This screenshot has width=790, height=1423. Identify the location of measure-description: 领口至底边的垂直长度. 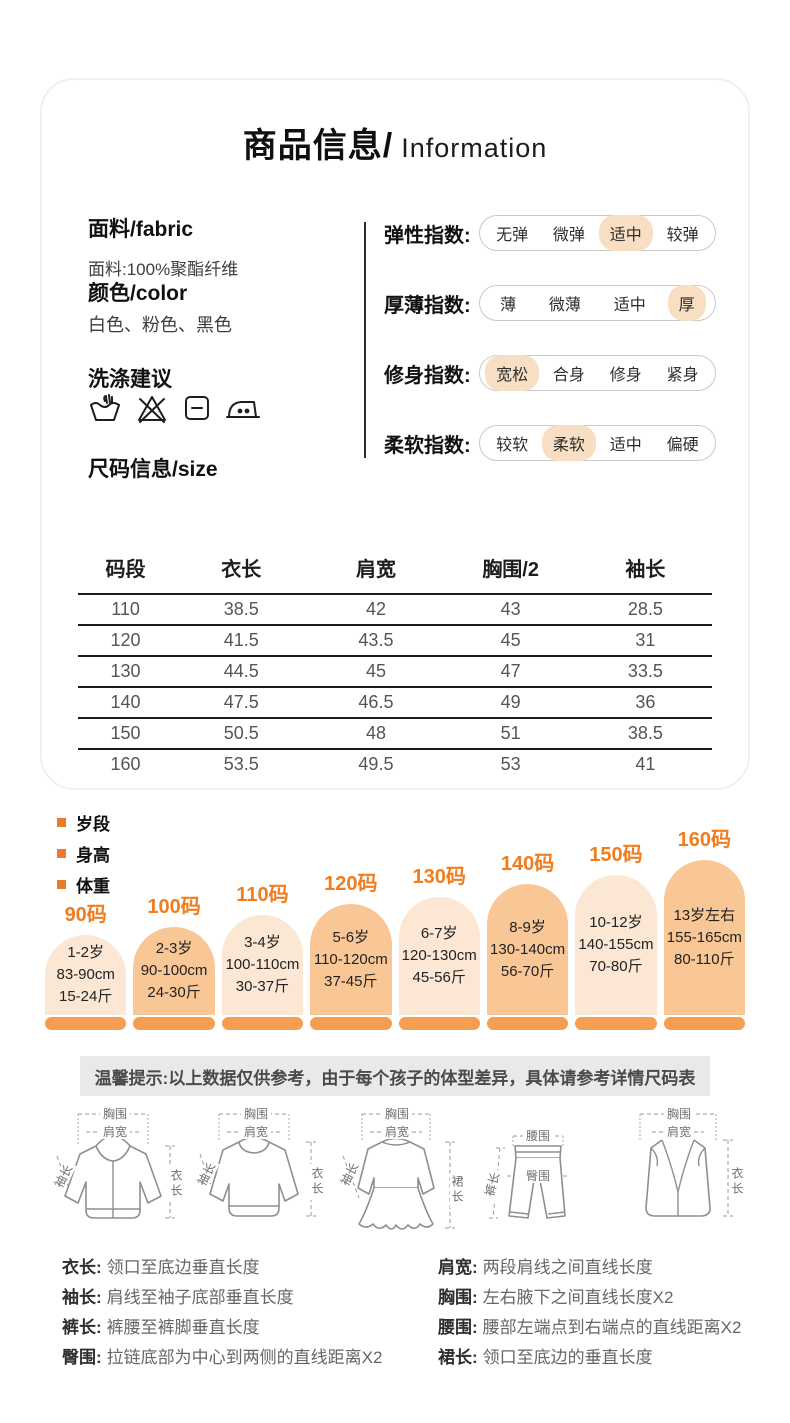
(567, 1357).